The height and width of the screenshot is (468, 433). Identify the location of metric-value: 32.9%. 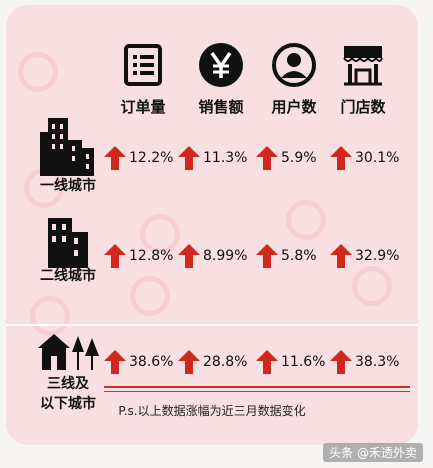
(364, 256).